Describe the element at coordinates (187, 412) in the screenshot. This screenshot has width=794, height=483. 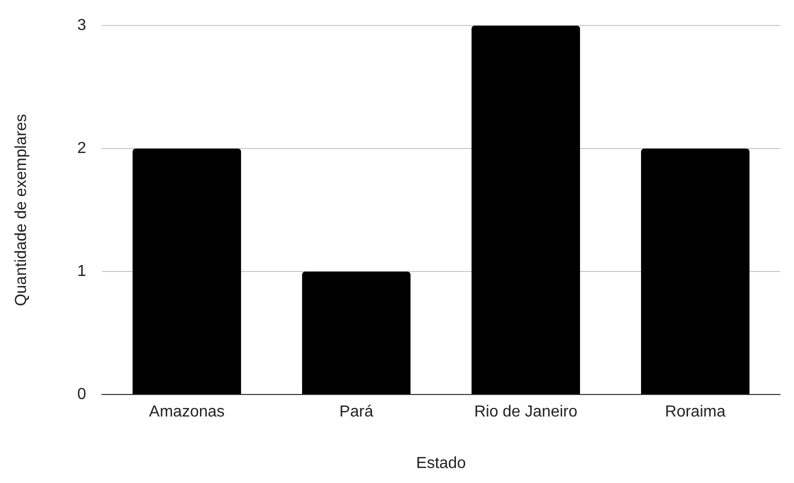
I see `x-tick-label: Amazonas` at that location.